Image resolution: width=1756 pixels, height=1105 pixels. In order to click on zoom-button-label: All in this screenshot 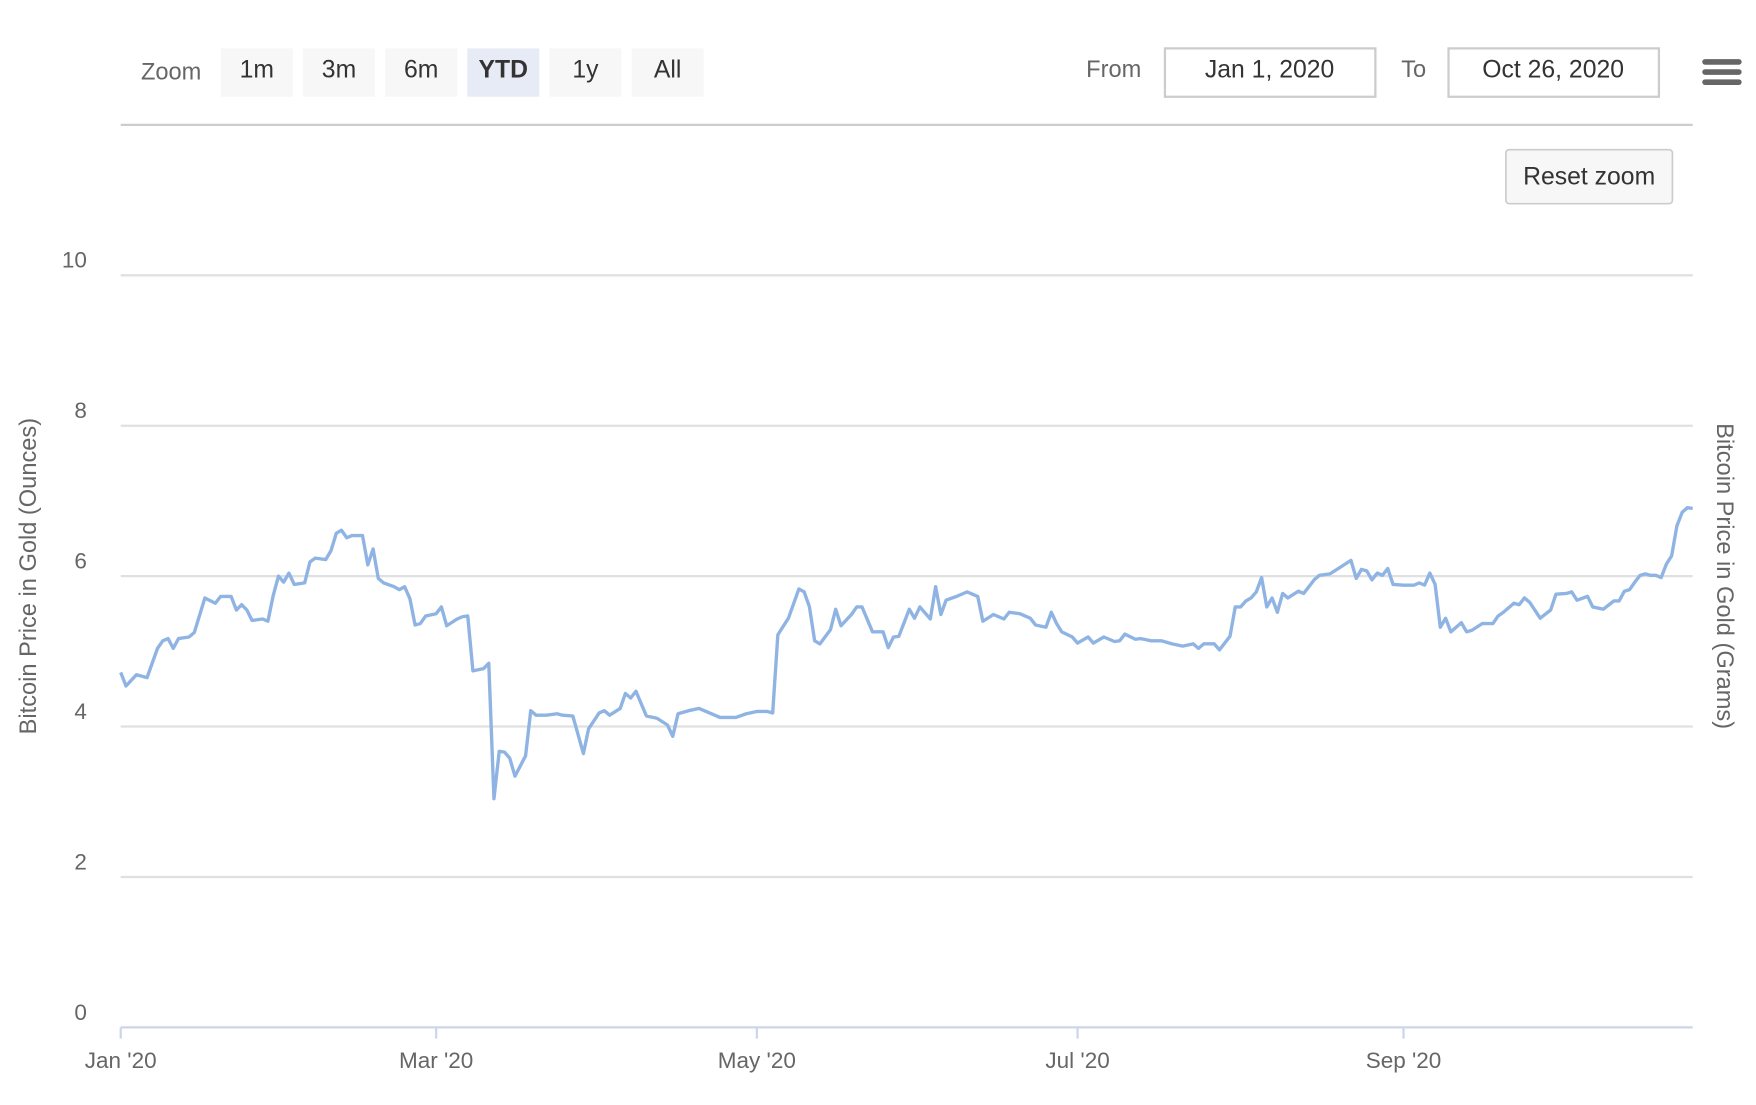, I will do `click(668, 69)`.